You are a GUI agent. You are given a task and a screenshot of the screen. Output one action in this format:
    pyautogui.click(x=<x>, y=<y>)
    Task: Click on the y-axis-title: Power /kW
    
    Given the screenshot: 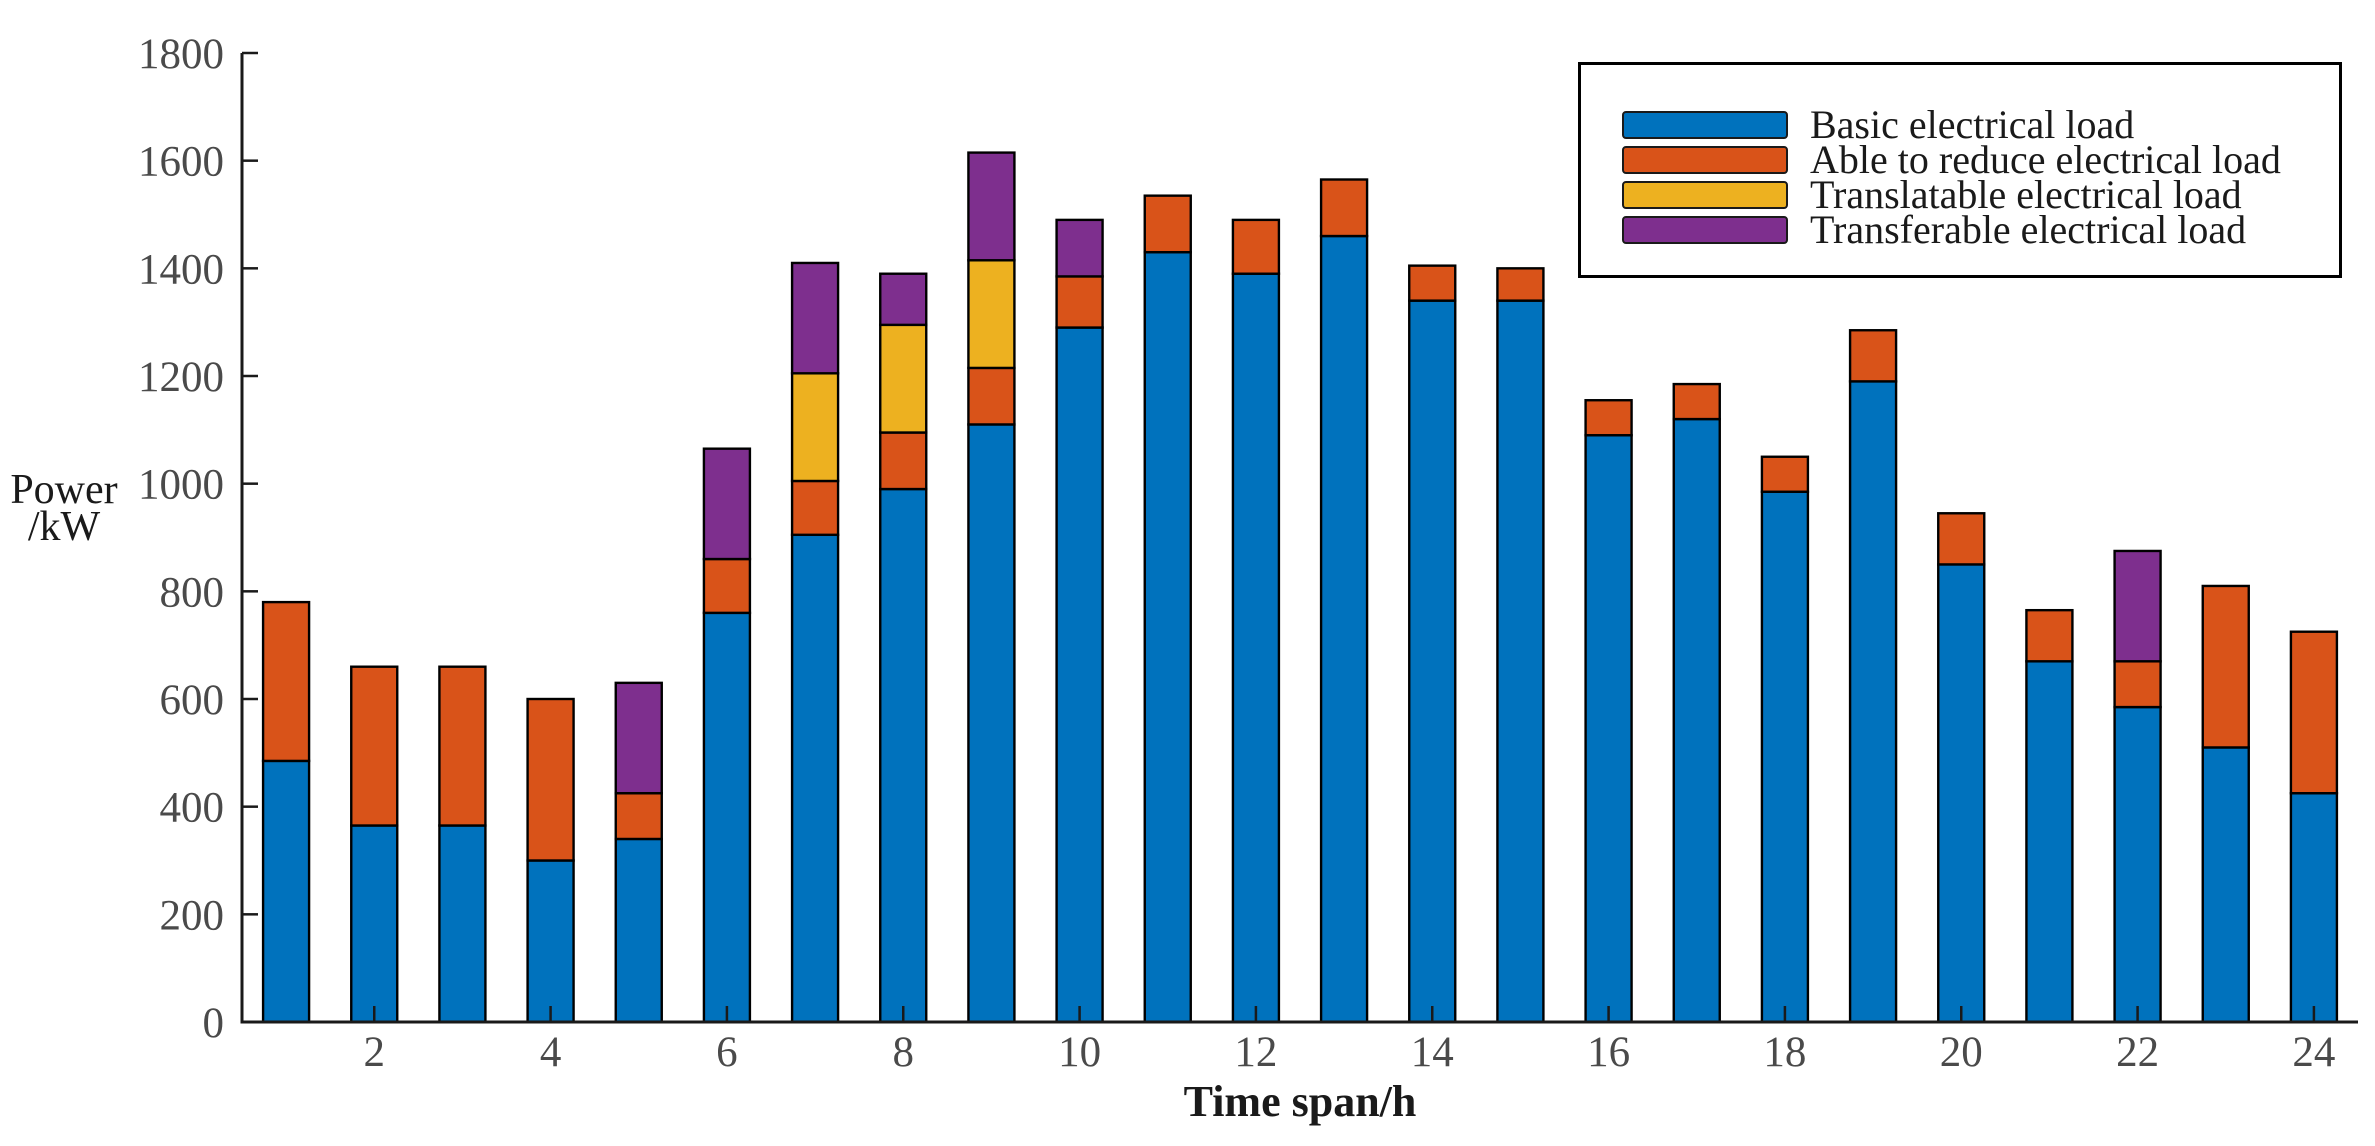 What is the action you would take?
    pyautogui.click(x=64, y=508)
    